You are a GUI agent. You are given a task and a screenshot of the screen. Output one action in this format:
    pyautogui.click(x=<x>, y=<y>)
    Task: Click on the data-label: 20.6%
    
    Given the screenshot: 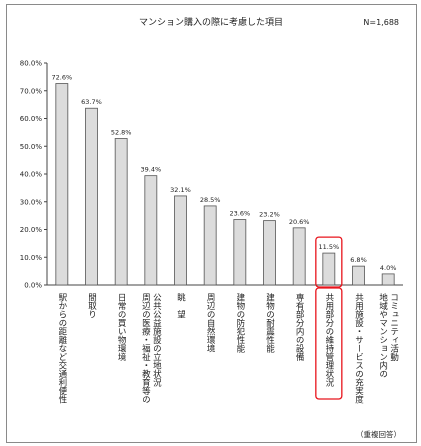 What is the action you would take?
    pyautogui.click(x=299, y=222)
    